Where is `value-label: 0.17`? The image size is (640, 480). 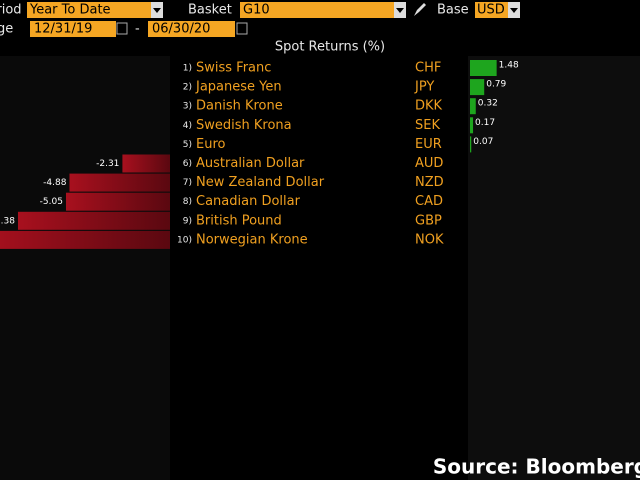 value-label: 0.17 is located at coordinates (485, 123).